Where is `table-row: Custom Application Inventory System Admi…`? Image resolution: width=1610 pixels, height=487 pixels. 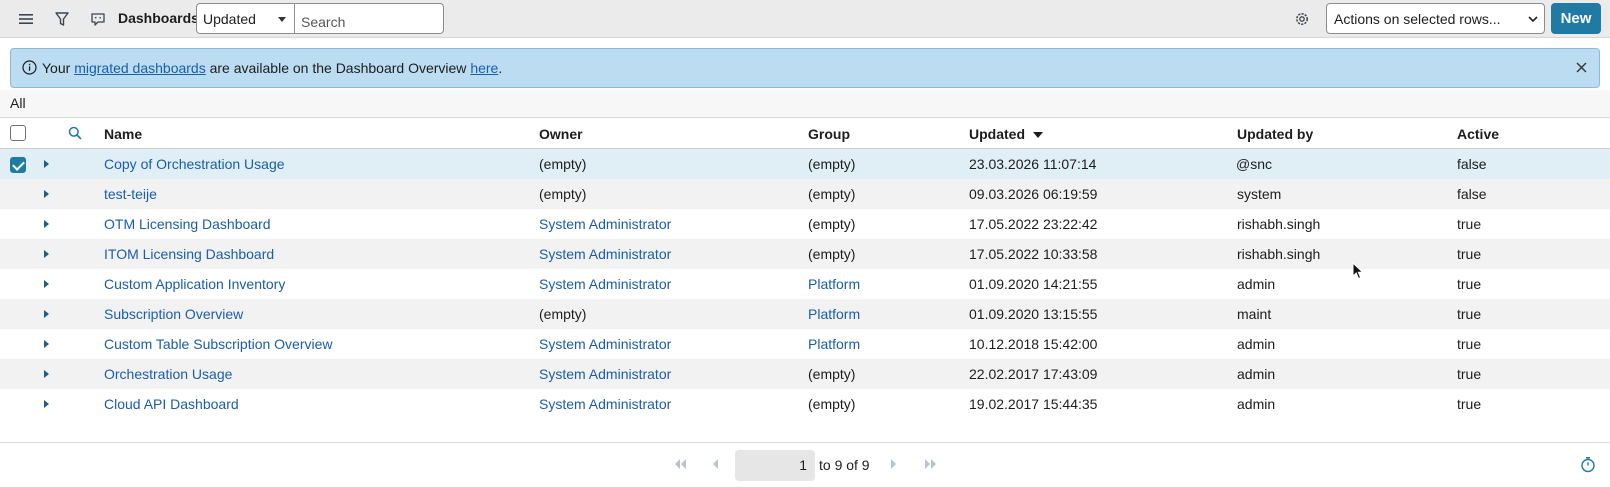 table-row: Custom Application Inventory System Admi… is located at coordinates (805, 284).